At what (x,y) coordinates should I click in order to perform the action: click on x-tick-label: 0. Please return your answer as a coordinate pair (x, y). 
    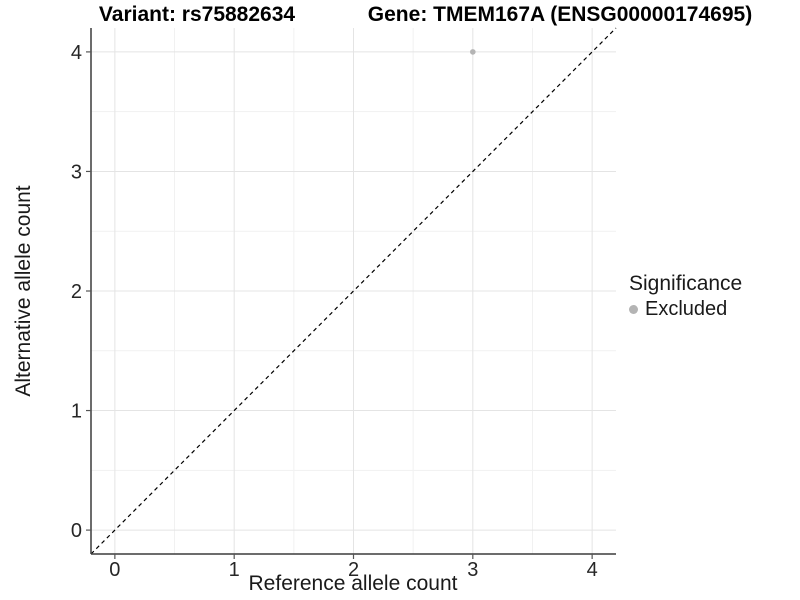
    Looking at the image, I should click on (114, 570).